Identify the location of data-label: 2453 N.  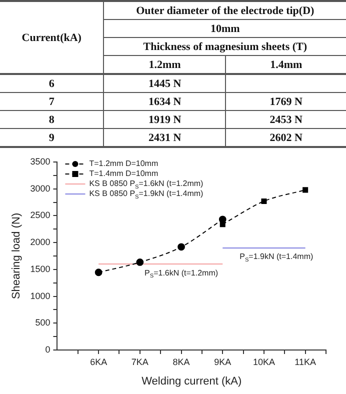
(286, 119).